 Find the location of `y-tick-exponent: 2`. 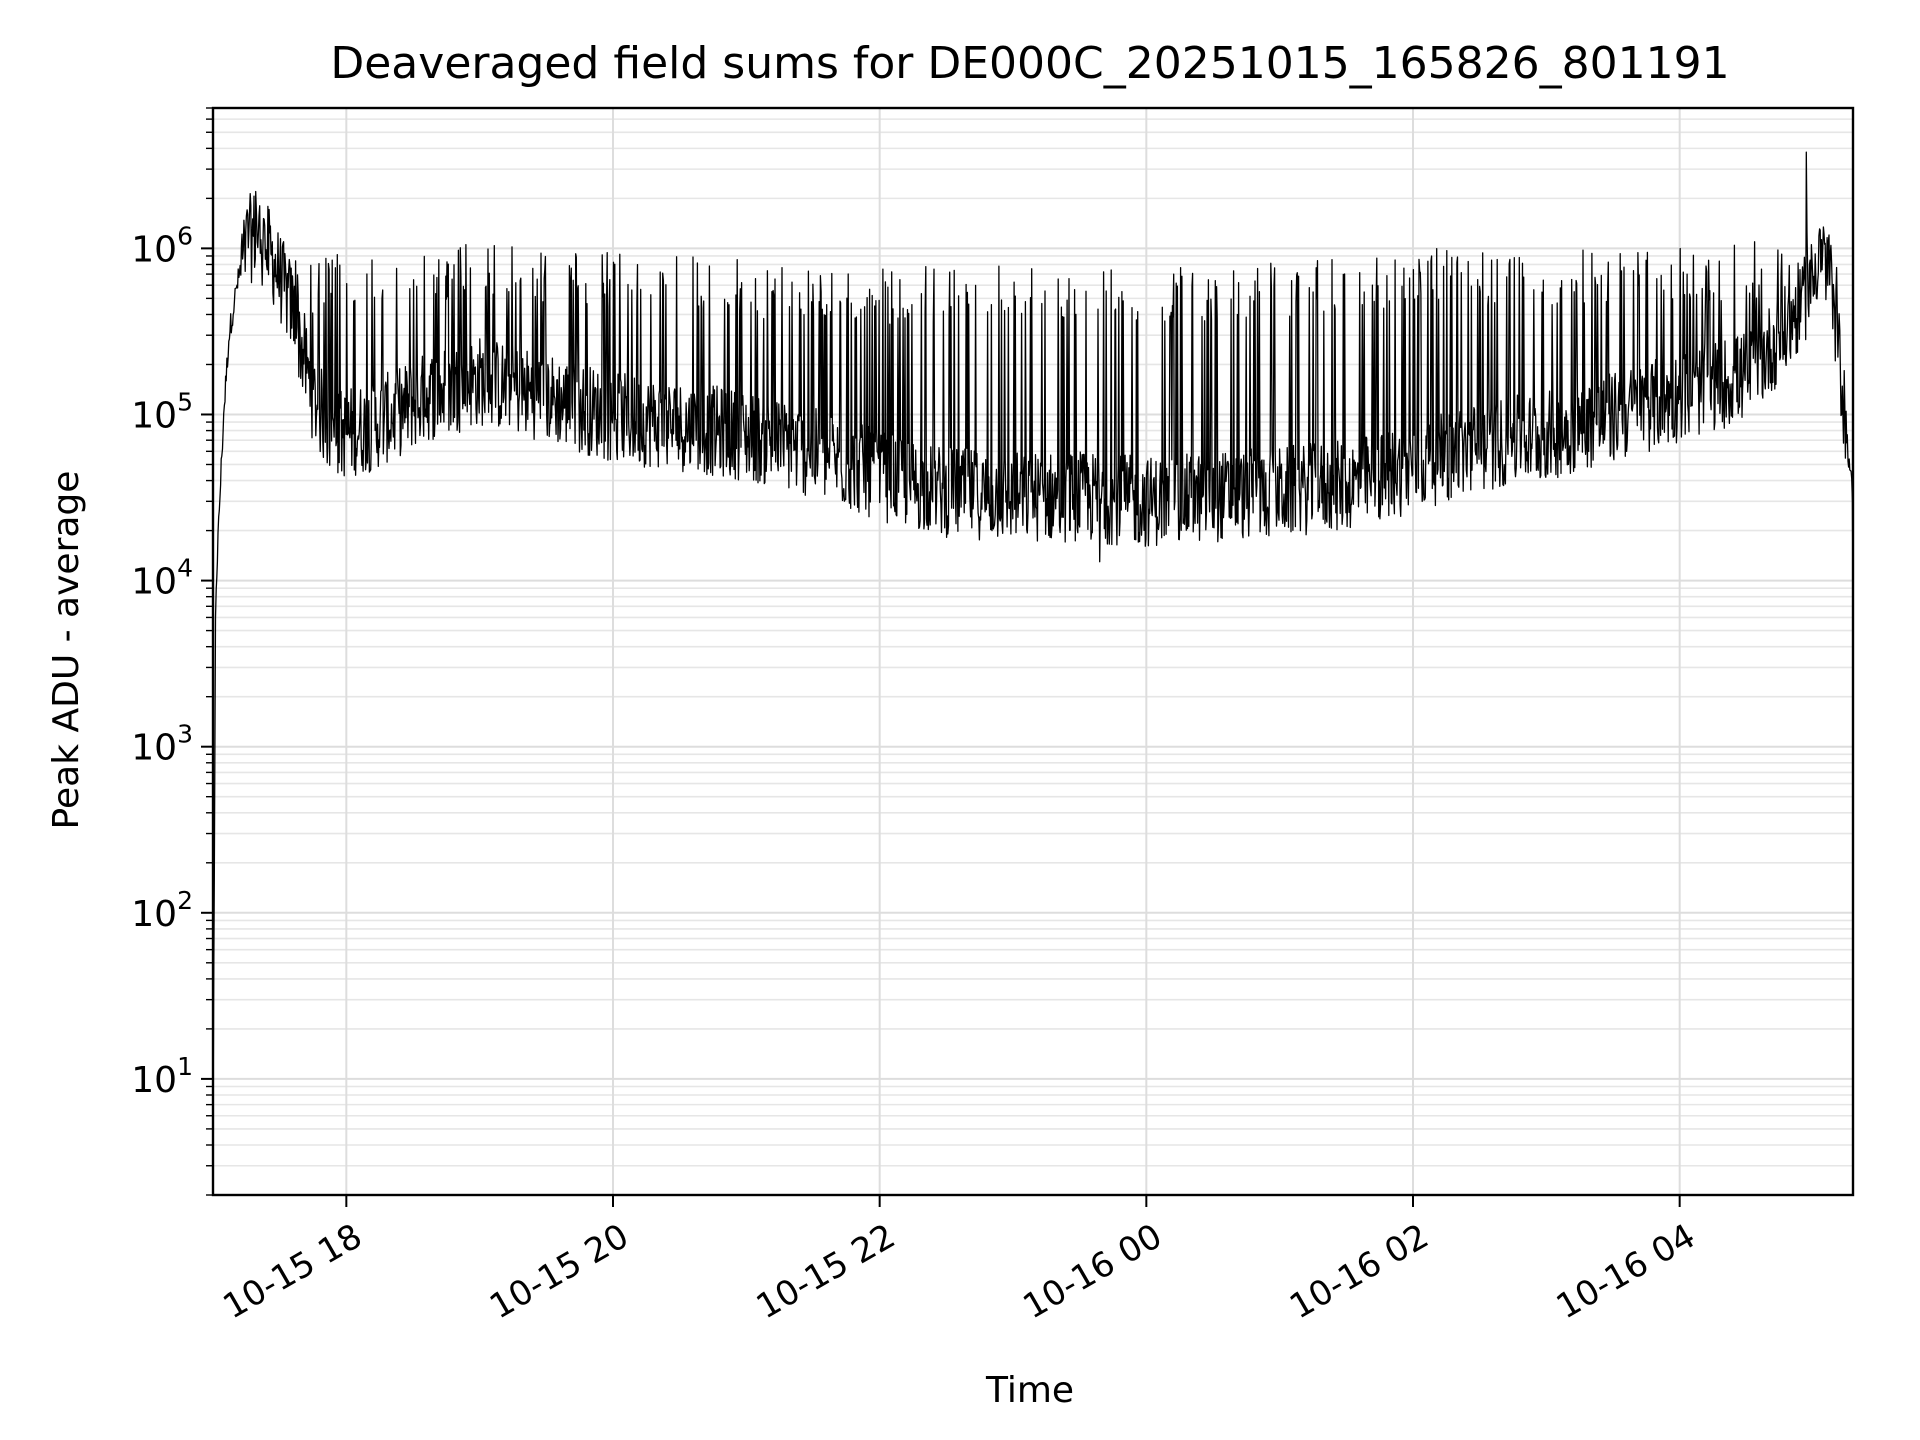

y-tick-exponent: 2 is located at coordinates (185, 900).